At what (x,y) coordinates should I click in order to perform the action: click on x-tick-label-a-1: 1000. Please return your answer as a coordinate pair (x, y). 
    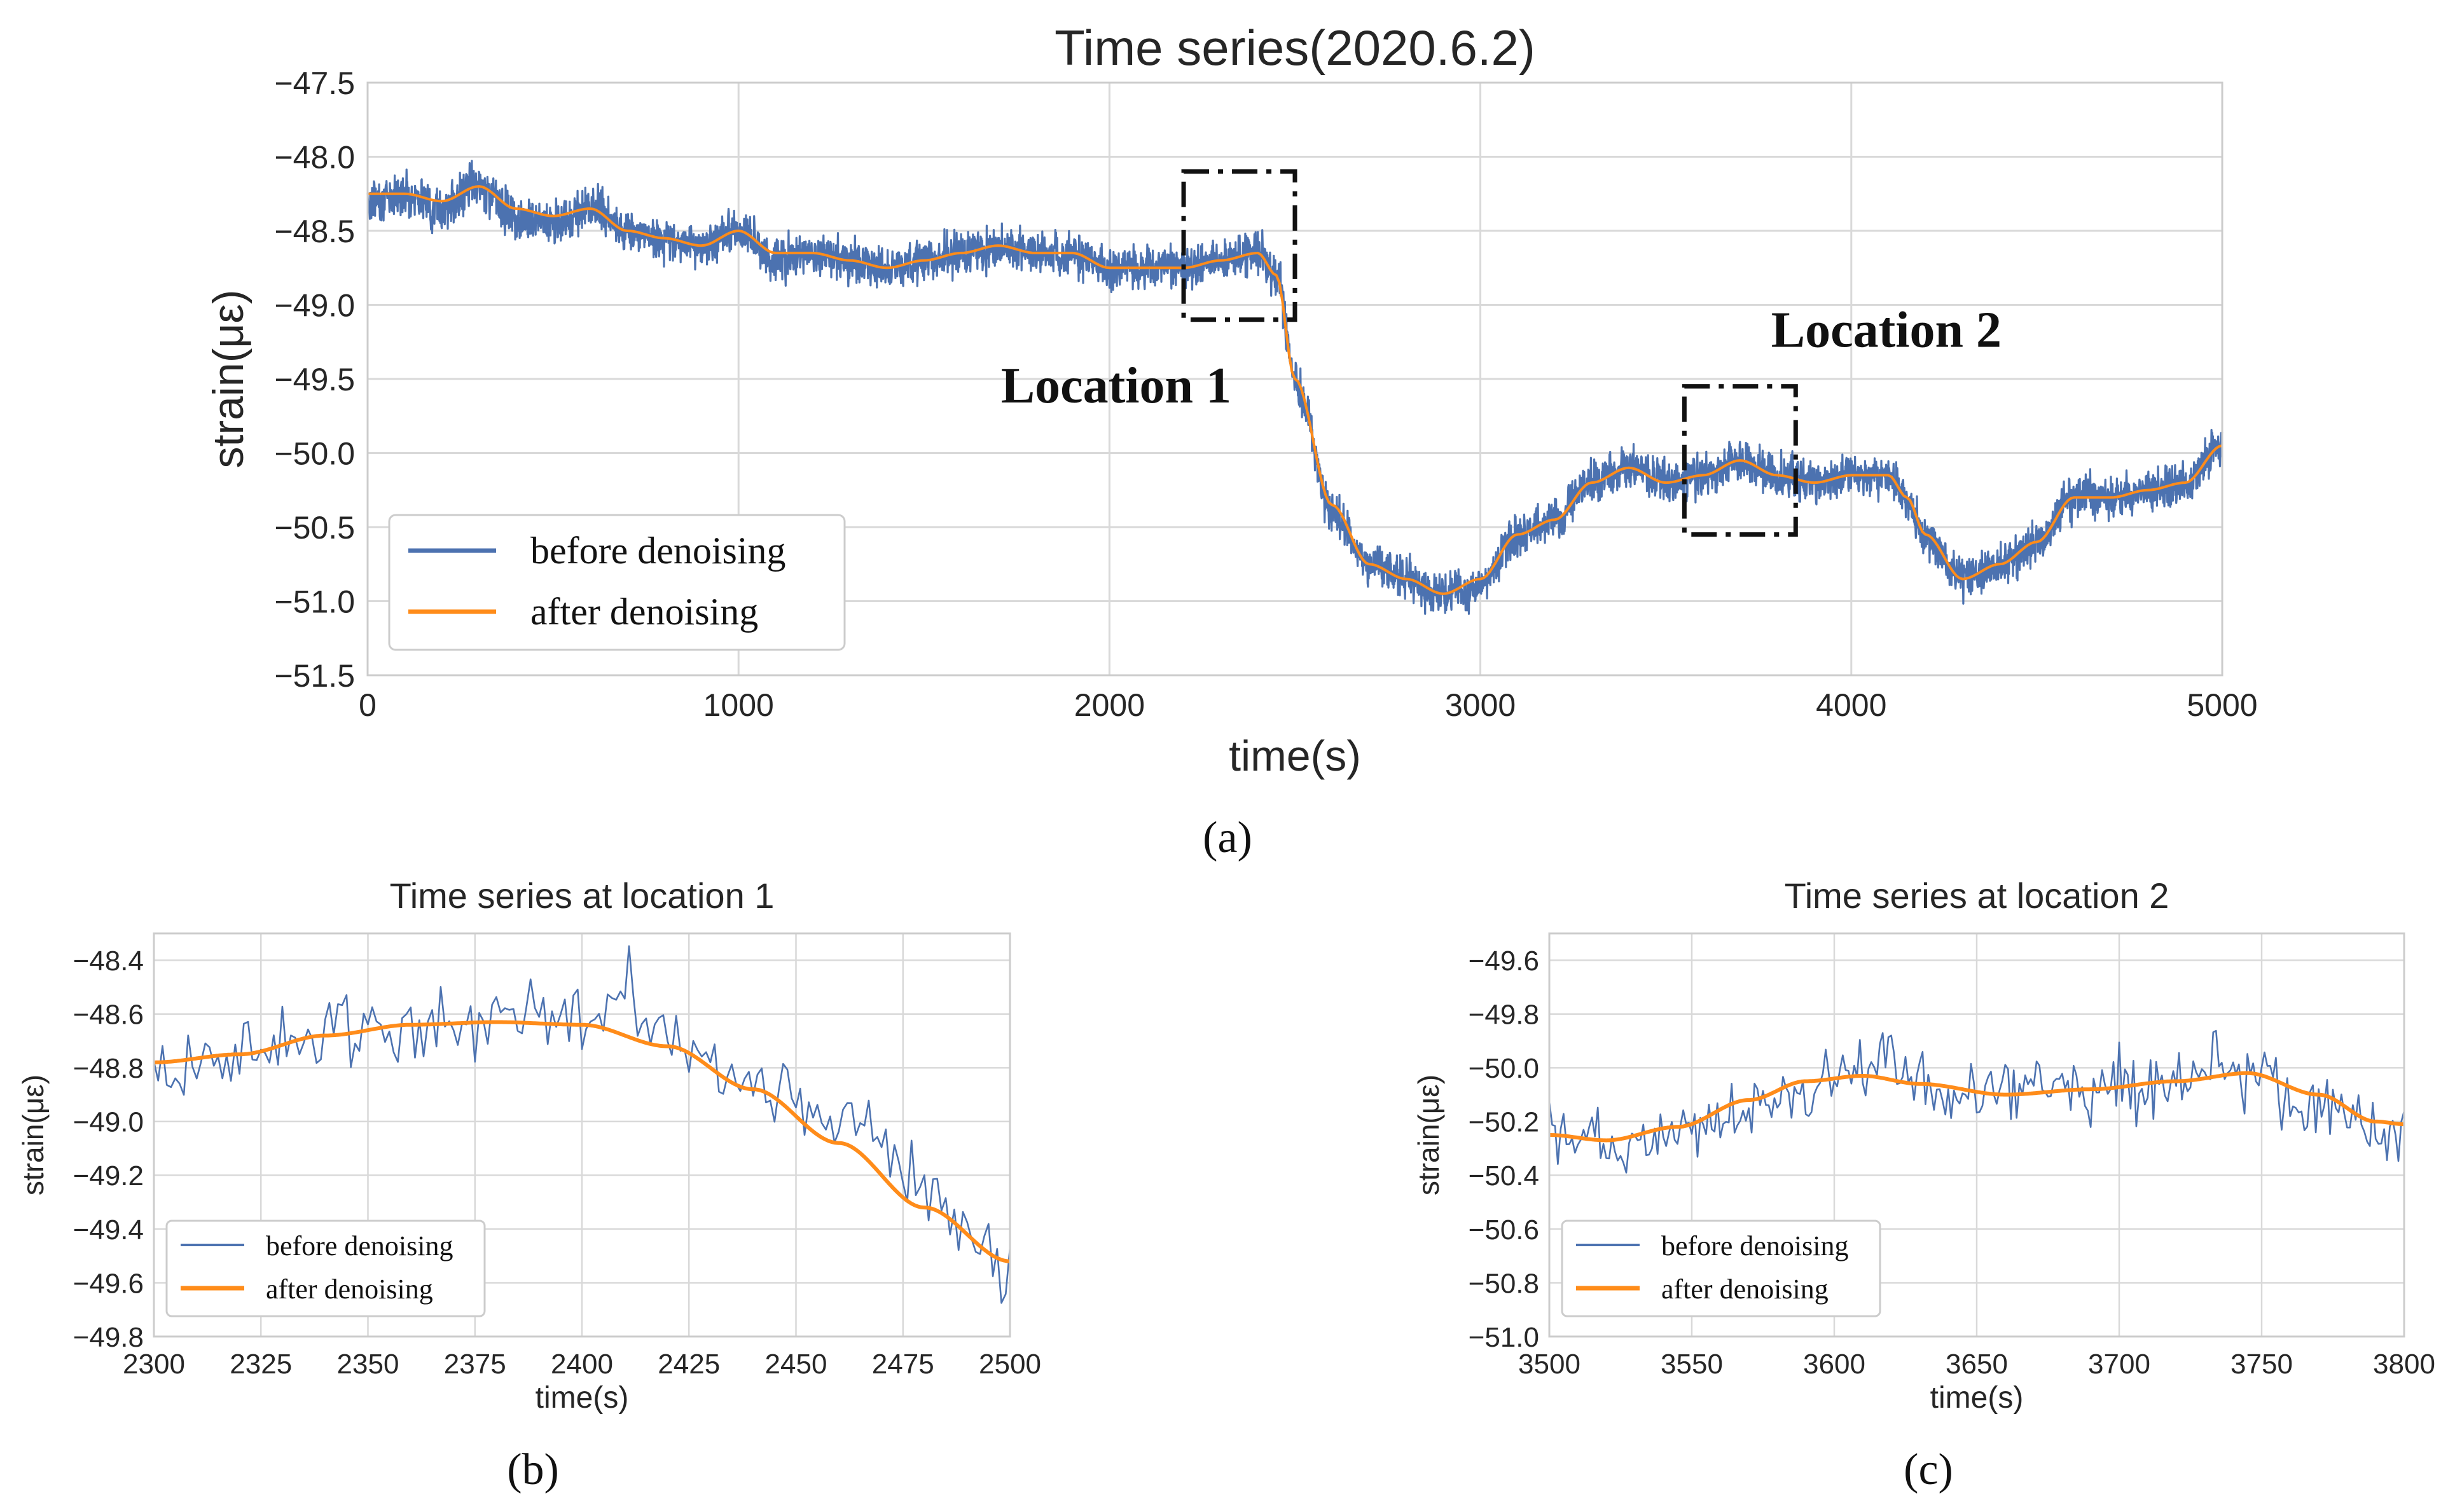
    Looking at the image, I should click on (739, 705).